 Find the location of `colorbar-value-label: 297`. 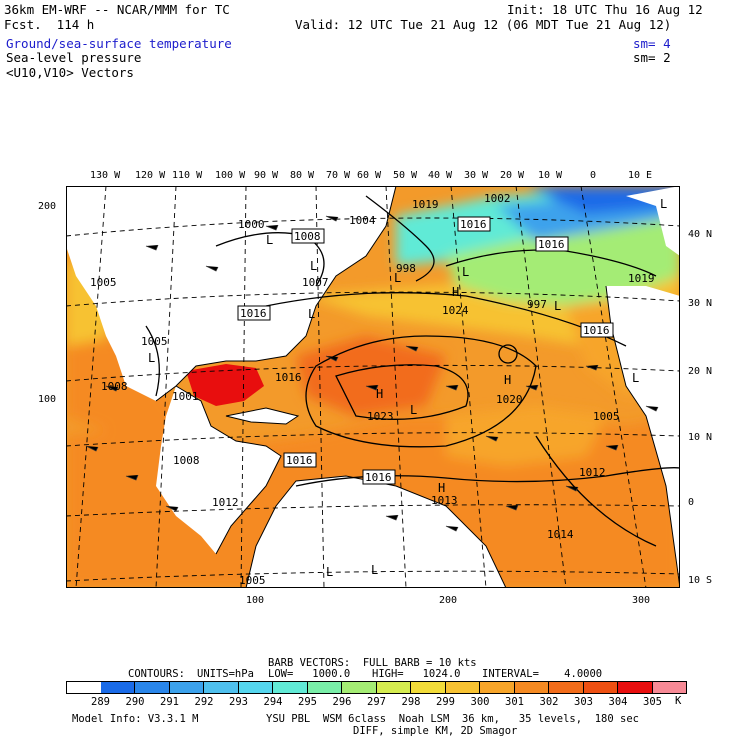

colorbar-value-label: 297 is located at coordinates (376, 702).